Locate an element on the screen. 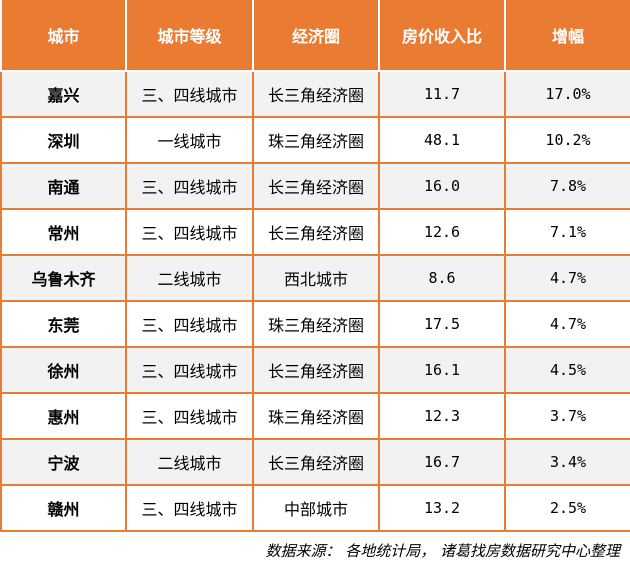  cell-city: 东莞 is located at coordinates (63, 324).